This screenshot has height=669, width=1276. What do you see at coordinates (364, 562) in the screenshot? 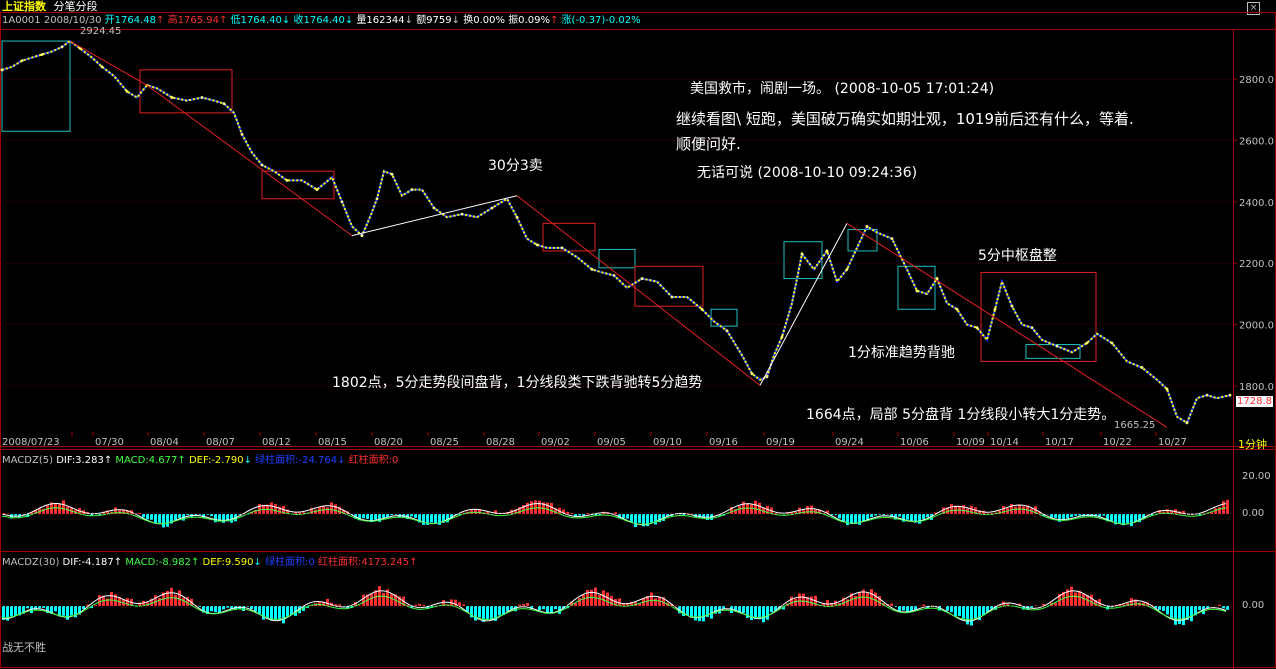
I see `macd30-red-area: 红柱面积:4173.245` at bounding box center [364, 562].